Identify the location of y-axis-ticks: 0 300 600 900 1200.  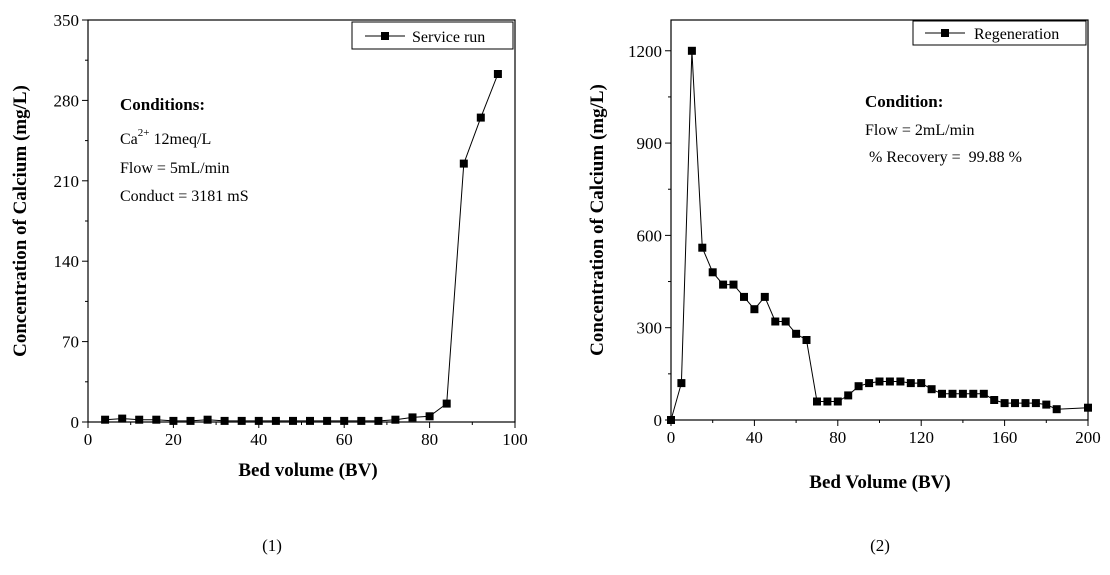
(649, 236).